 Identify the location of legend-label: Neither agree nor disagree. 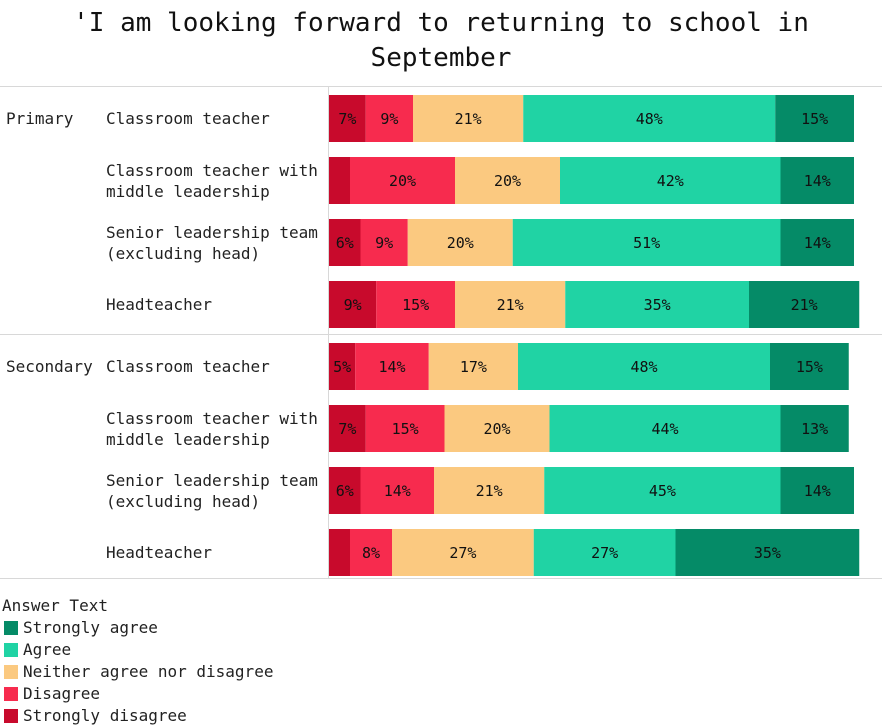
(148, 671).